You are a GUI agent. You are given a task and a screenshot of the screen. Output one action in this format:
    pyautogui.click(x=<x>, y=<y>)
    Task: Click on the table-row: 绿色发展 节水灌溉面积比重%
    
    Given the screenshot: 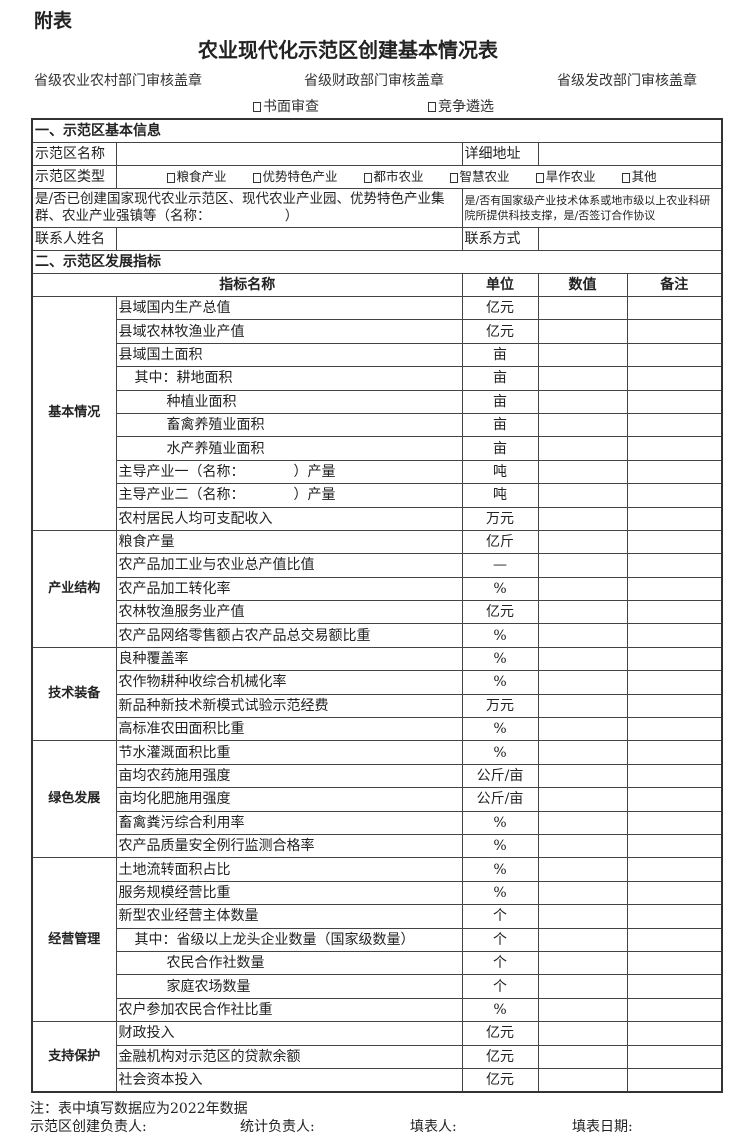 What is the action you would take?
    pyautogui.click(x=377, y=799)
    